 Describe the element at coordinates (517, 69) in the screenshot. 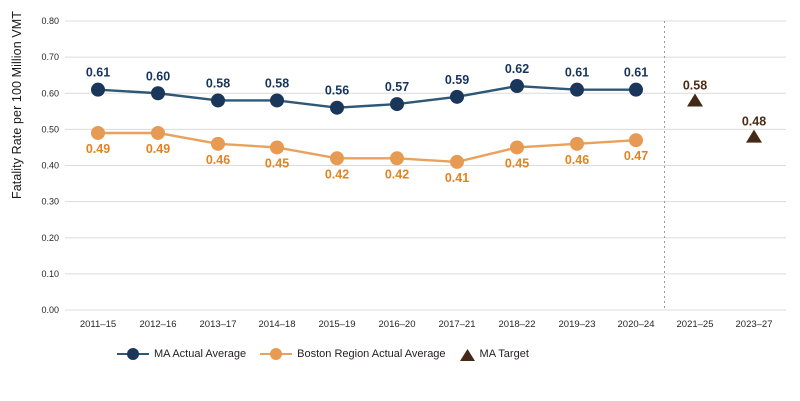

I see `ma-actual-average-data-label: 0.62` at that location.